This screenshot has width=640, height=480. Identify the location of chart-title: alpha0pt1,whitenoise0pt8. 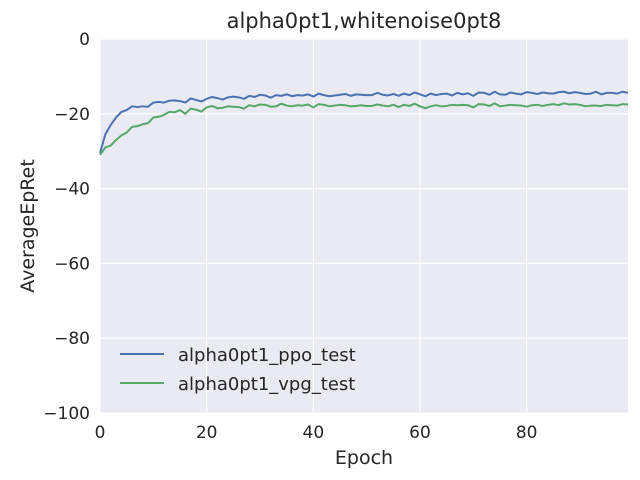
(364, 21).